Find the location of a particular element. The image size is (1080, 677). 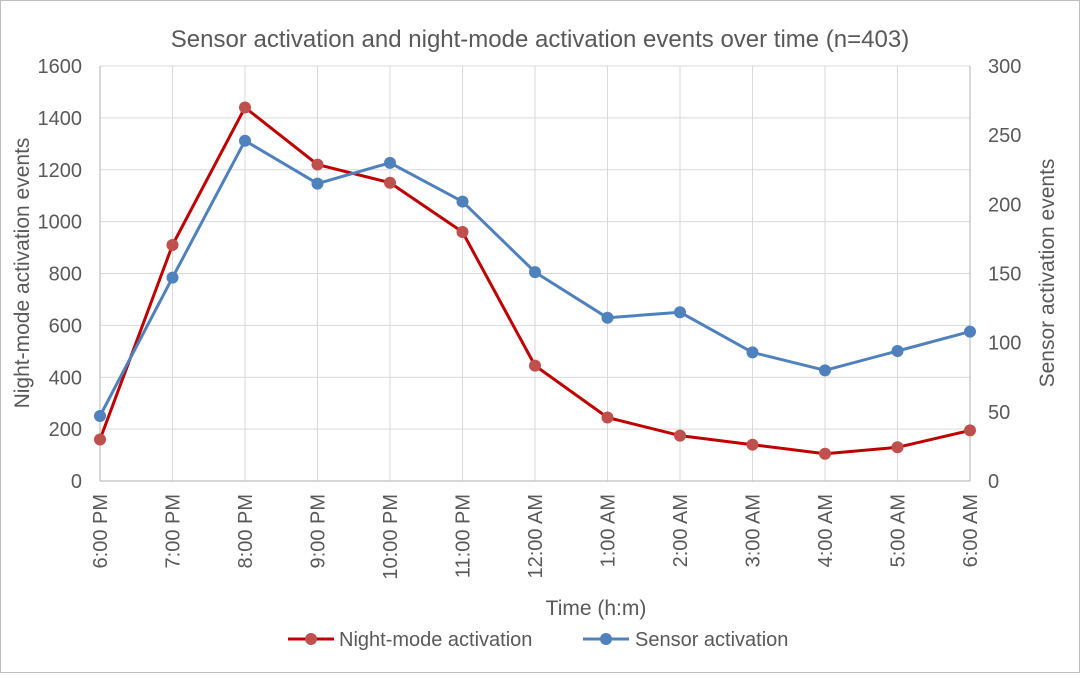

legend-sensor-marker is located at coordinates (606, 639).